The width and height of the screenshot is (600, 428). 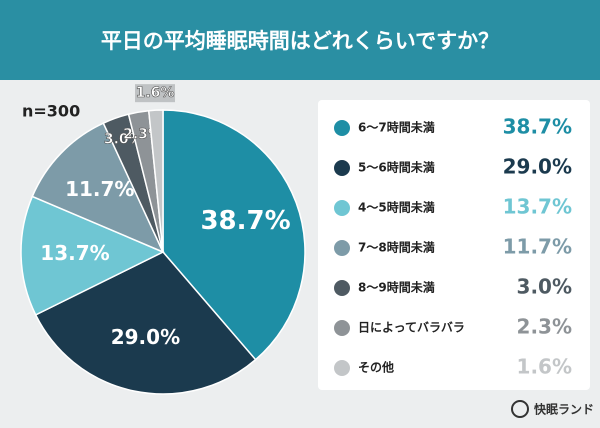 What do you see at coordinates (396, 287) in the screenshot?
I see `legend-label: 8〜9時間未満` at bounding box center [396, 287].